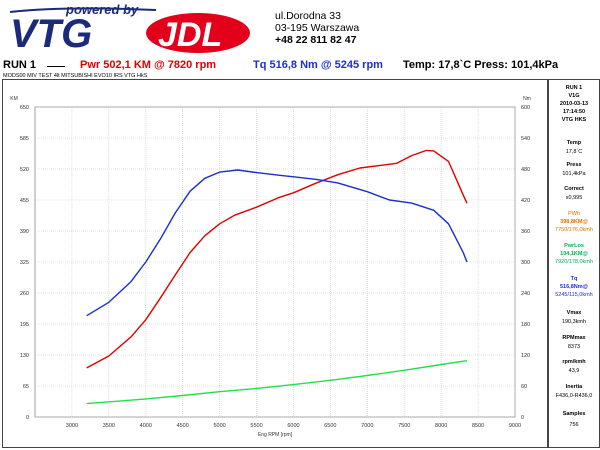 Image resolution: width=600 pixels, height=450 pixels. I want to click on vtg-jdl-logo: powered by VTG JDL, so click(129, 28).